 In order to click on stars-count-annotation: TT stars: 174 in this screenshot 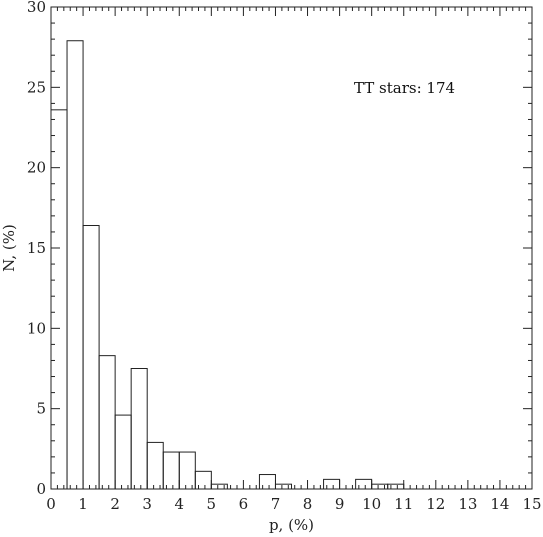, I will do `click(404, 88)`.